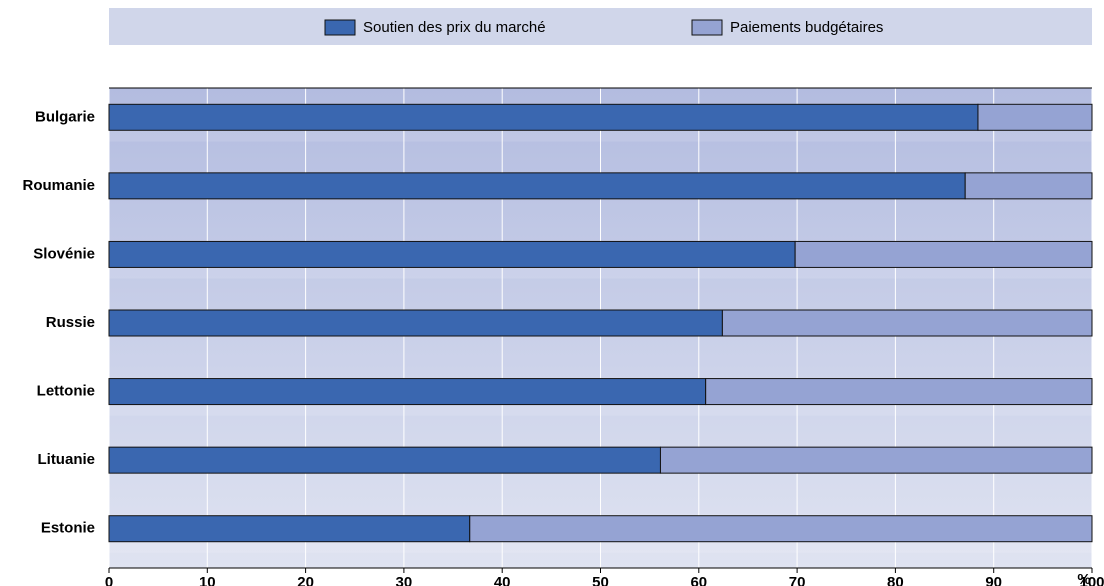 The width and height of the screenshot is (1104, 586). Describe the element at coordinates (58, 185) in the screenshot. I see `y-tick-label: Roumanie` at that location.